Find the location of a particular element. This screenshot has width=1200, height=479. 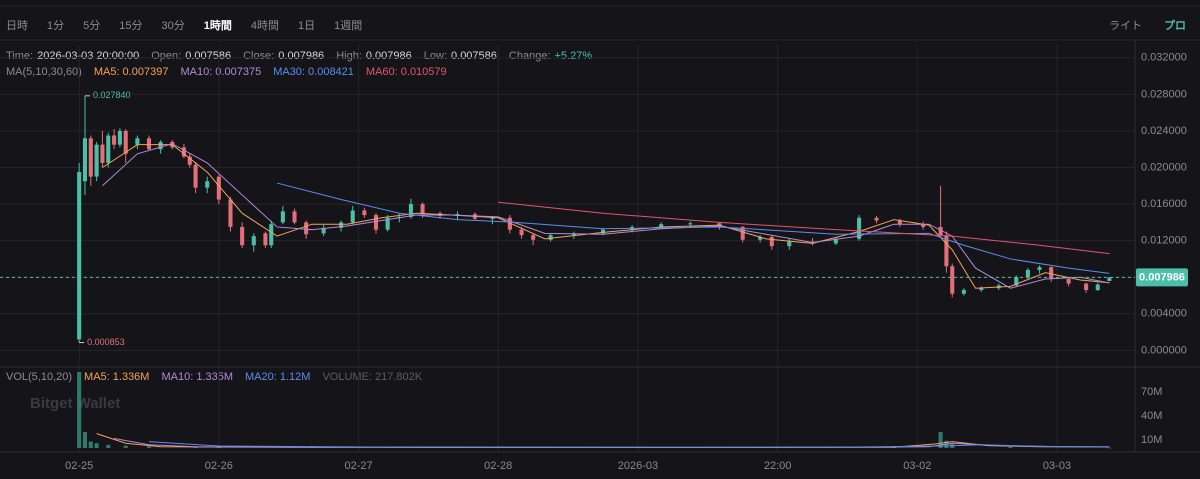

info-value: +5.27% is located at coordinates (573, 56).